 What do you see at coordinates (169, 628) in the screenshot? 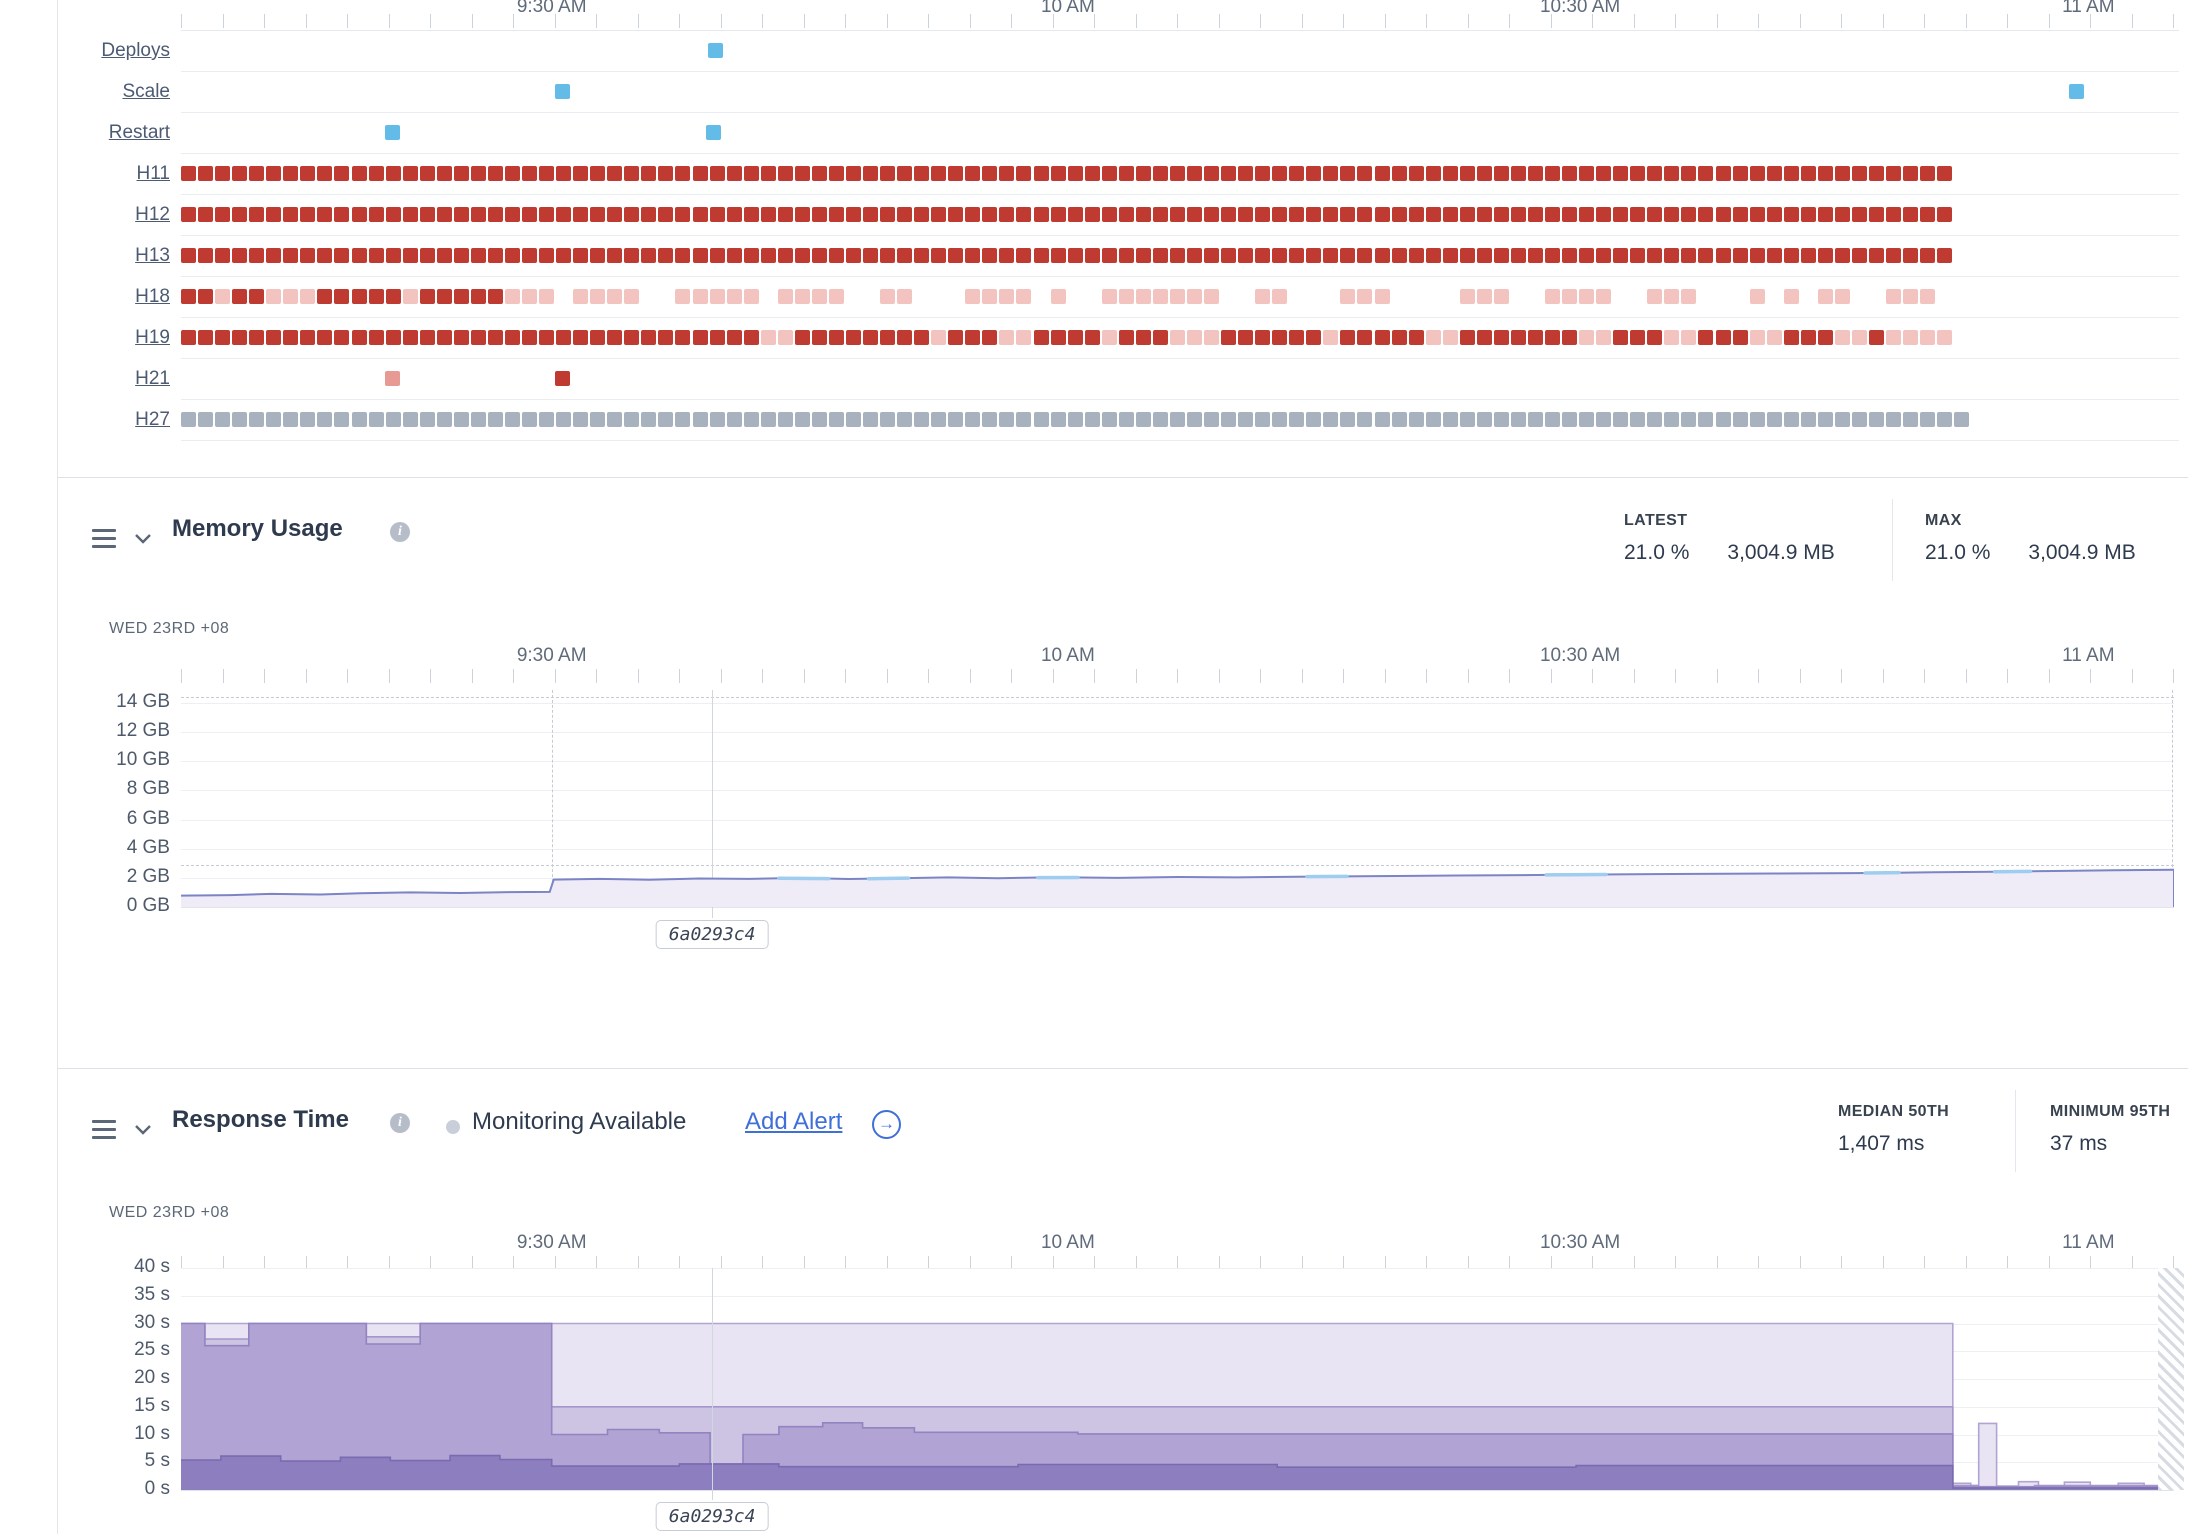
I see `memory-date-label: WED 23RD +08` at bounding box center [169, 628].